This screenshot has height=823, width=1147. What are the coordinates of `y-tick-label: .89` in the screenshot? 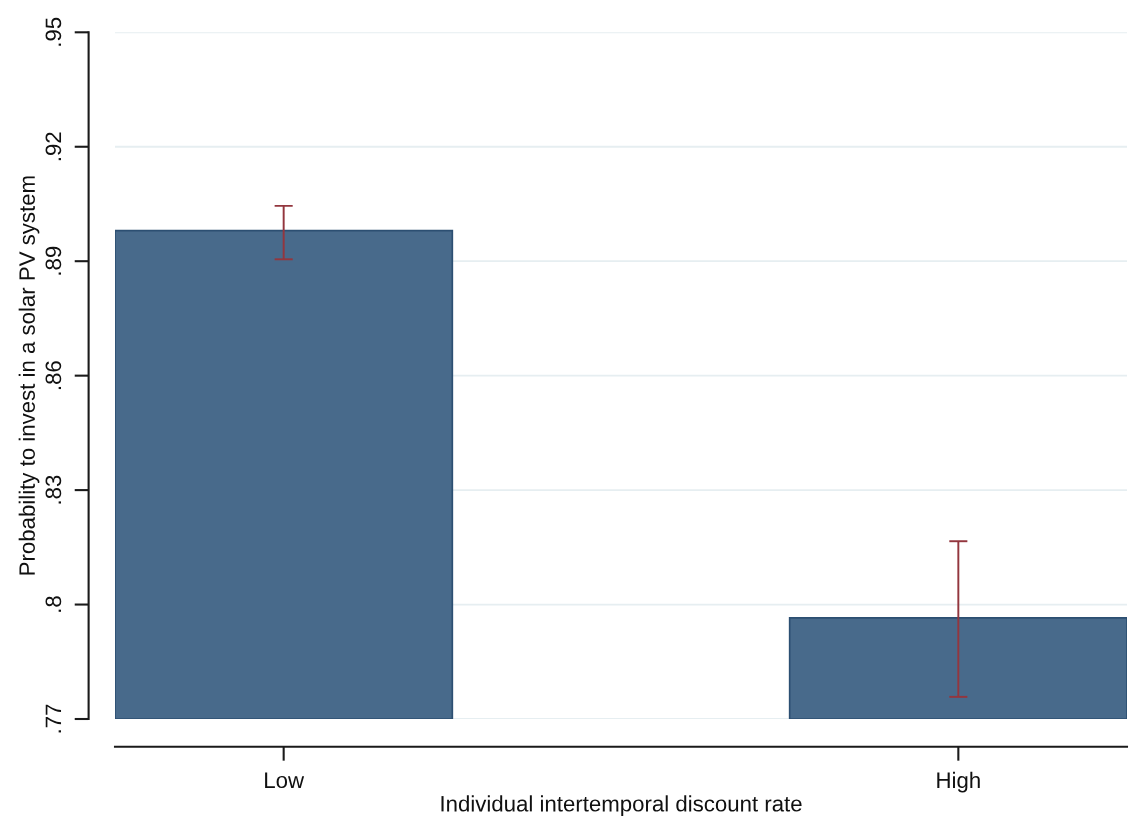 It's located at (53, 260).